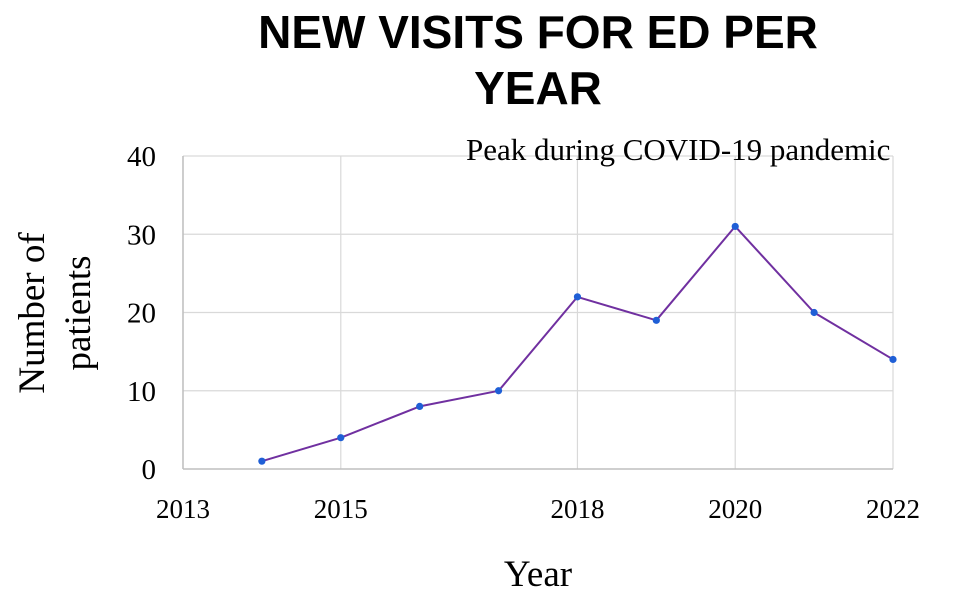 This screenshot has width=969, height=596. What do you see at coordinates (141, 235) in the screenshot?
I see `y-tick-label: 30` at bounding box center [141, 235].